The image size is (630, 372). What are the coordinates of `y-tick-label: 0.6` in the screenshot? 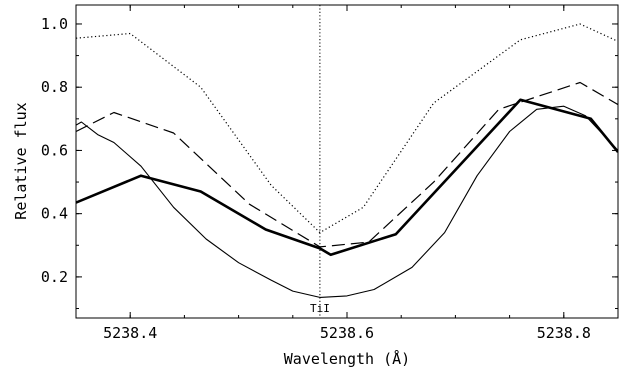 It's located at (54, 150).